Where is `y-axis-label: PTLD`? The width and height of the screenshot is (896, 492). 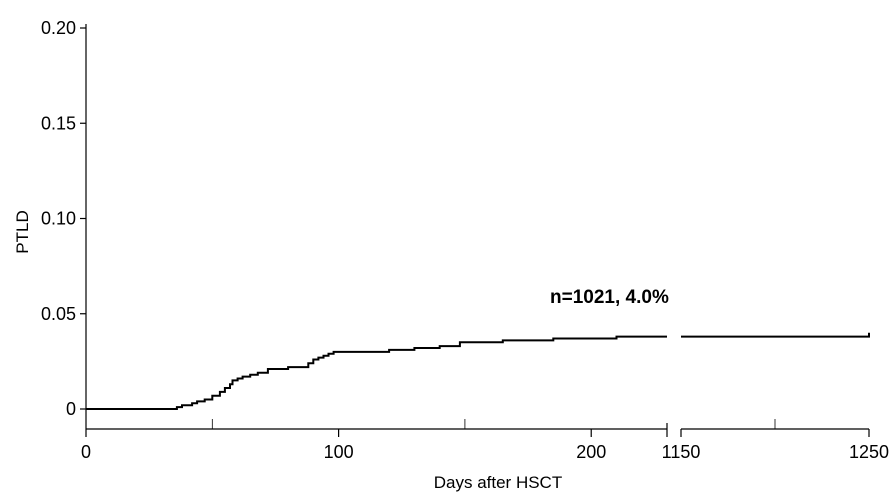 y-axis-label: PTLD is located at coordinates (22, 231).